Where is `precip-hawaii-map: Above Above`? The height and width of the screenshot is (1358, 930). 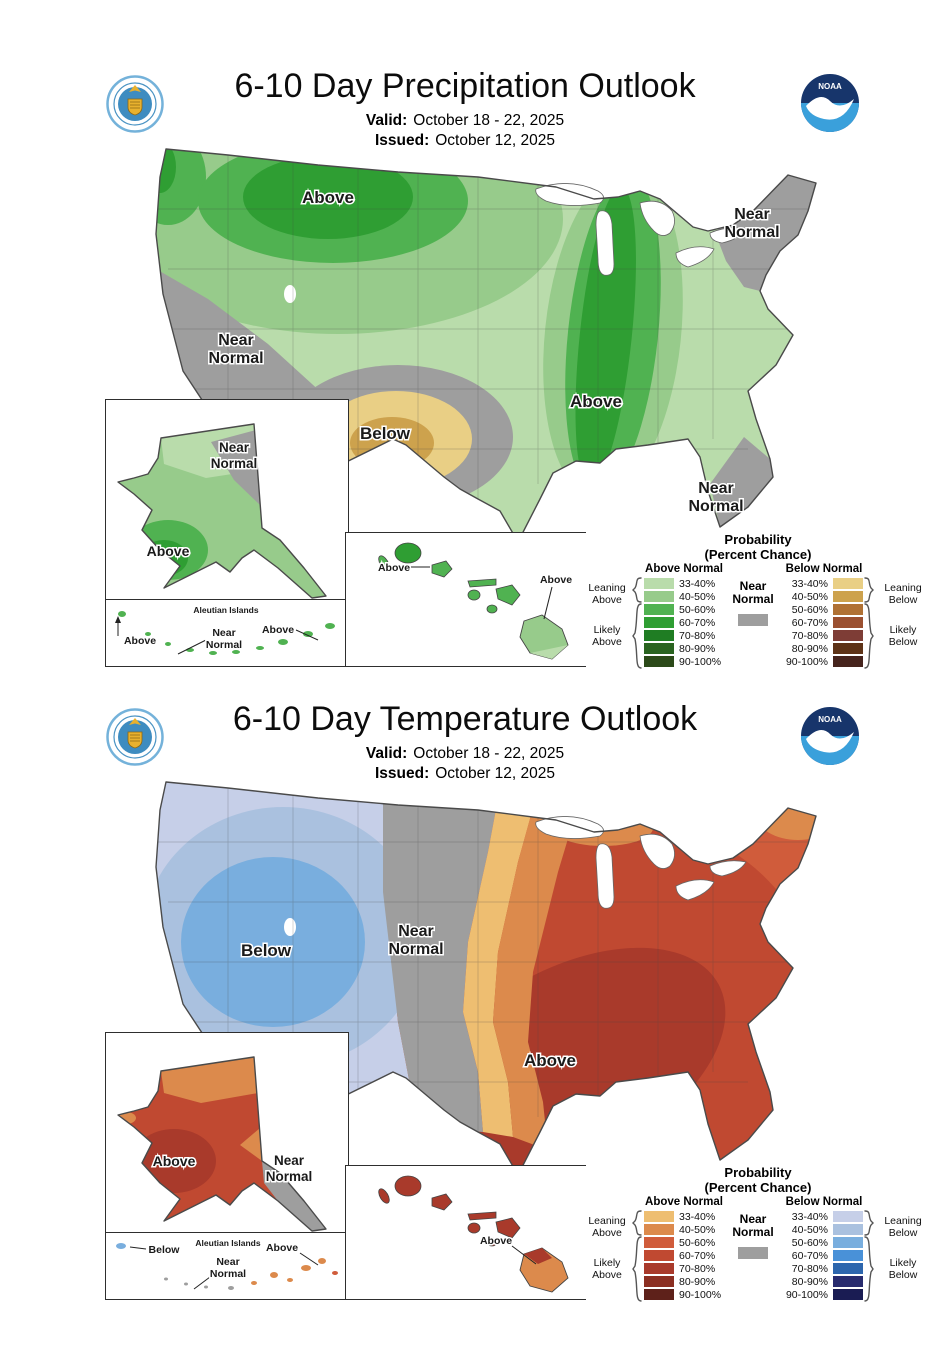
precip-hawaii-map: Above Above is located at coordinates (475, 601).